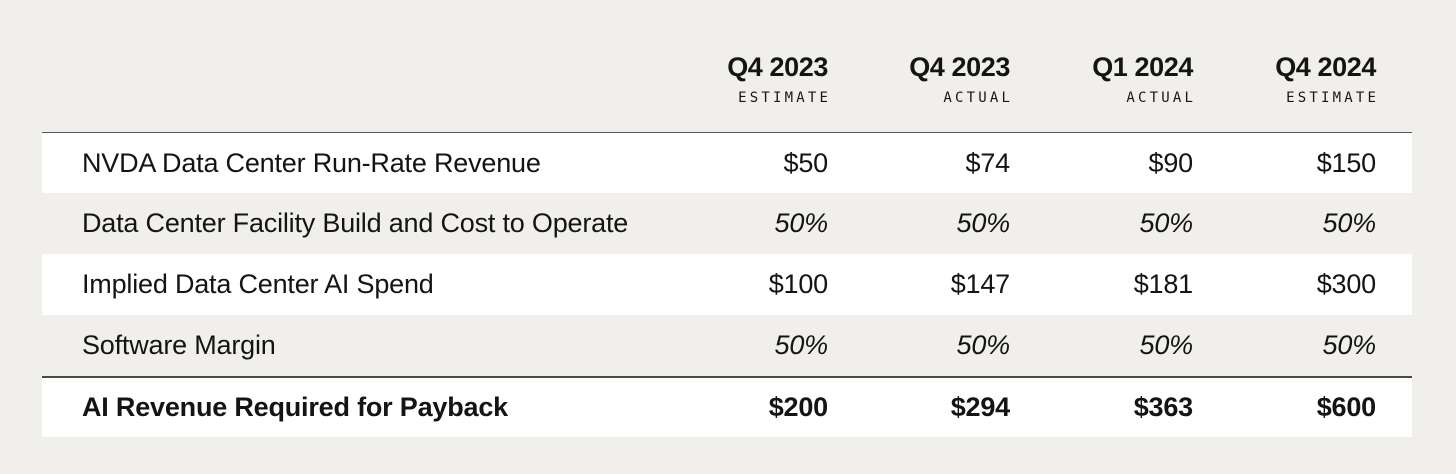  I want to click on row-label: Implied Data Center AI Spend, so click(258, 284).